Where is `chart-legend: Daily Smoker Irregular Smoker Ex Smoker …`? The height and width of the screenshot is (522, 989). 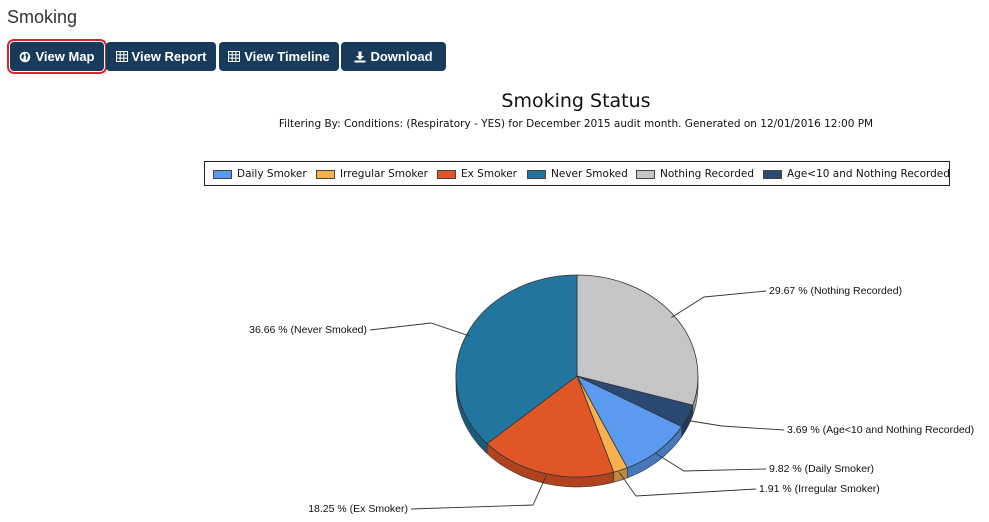 chart-legend: Daily Smoker Irregular Smoker Ex Smoker … is located at coordinates (577, 173).